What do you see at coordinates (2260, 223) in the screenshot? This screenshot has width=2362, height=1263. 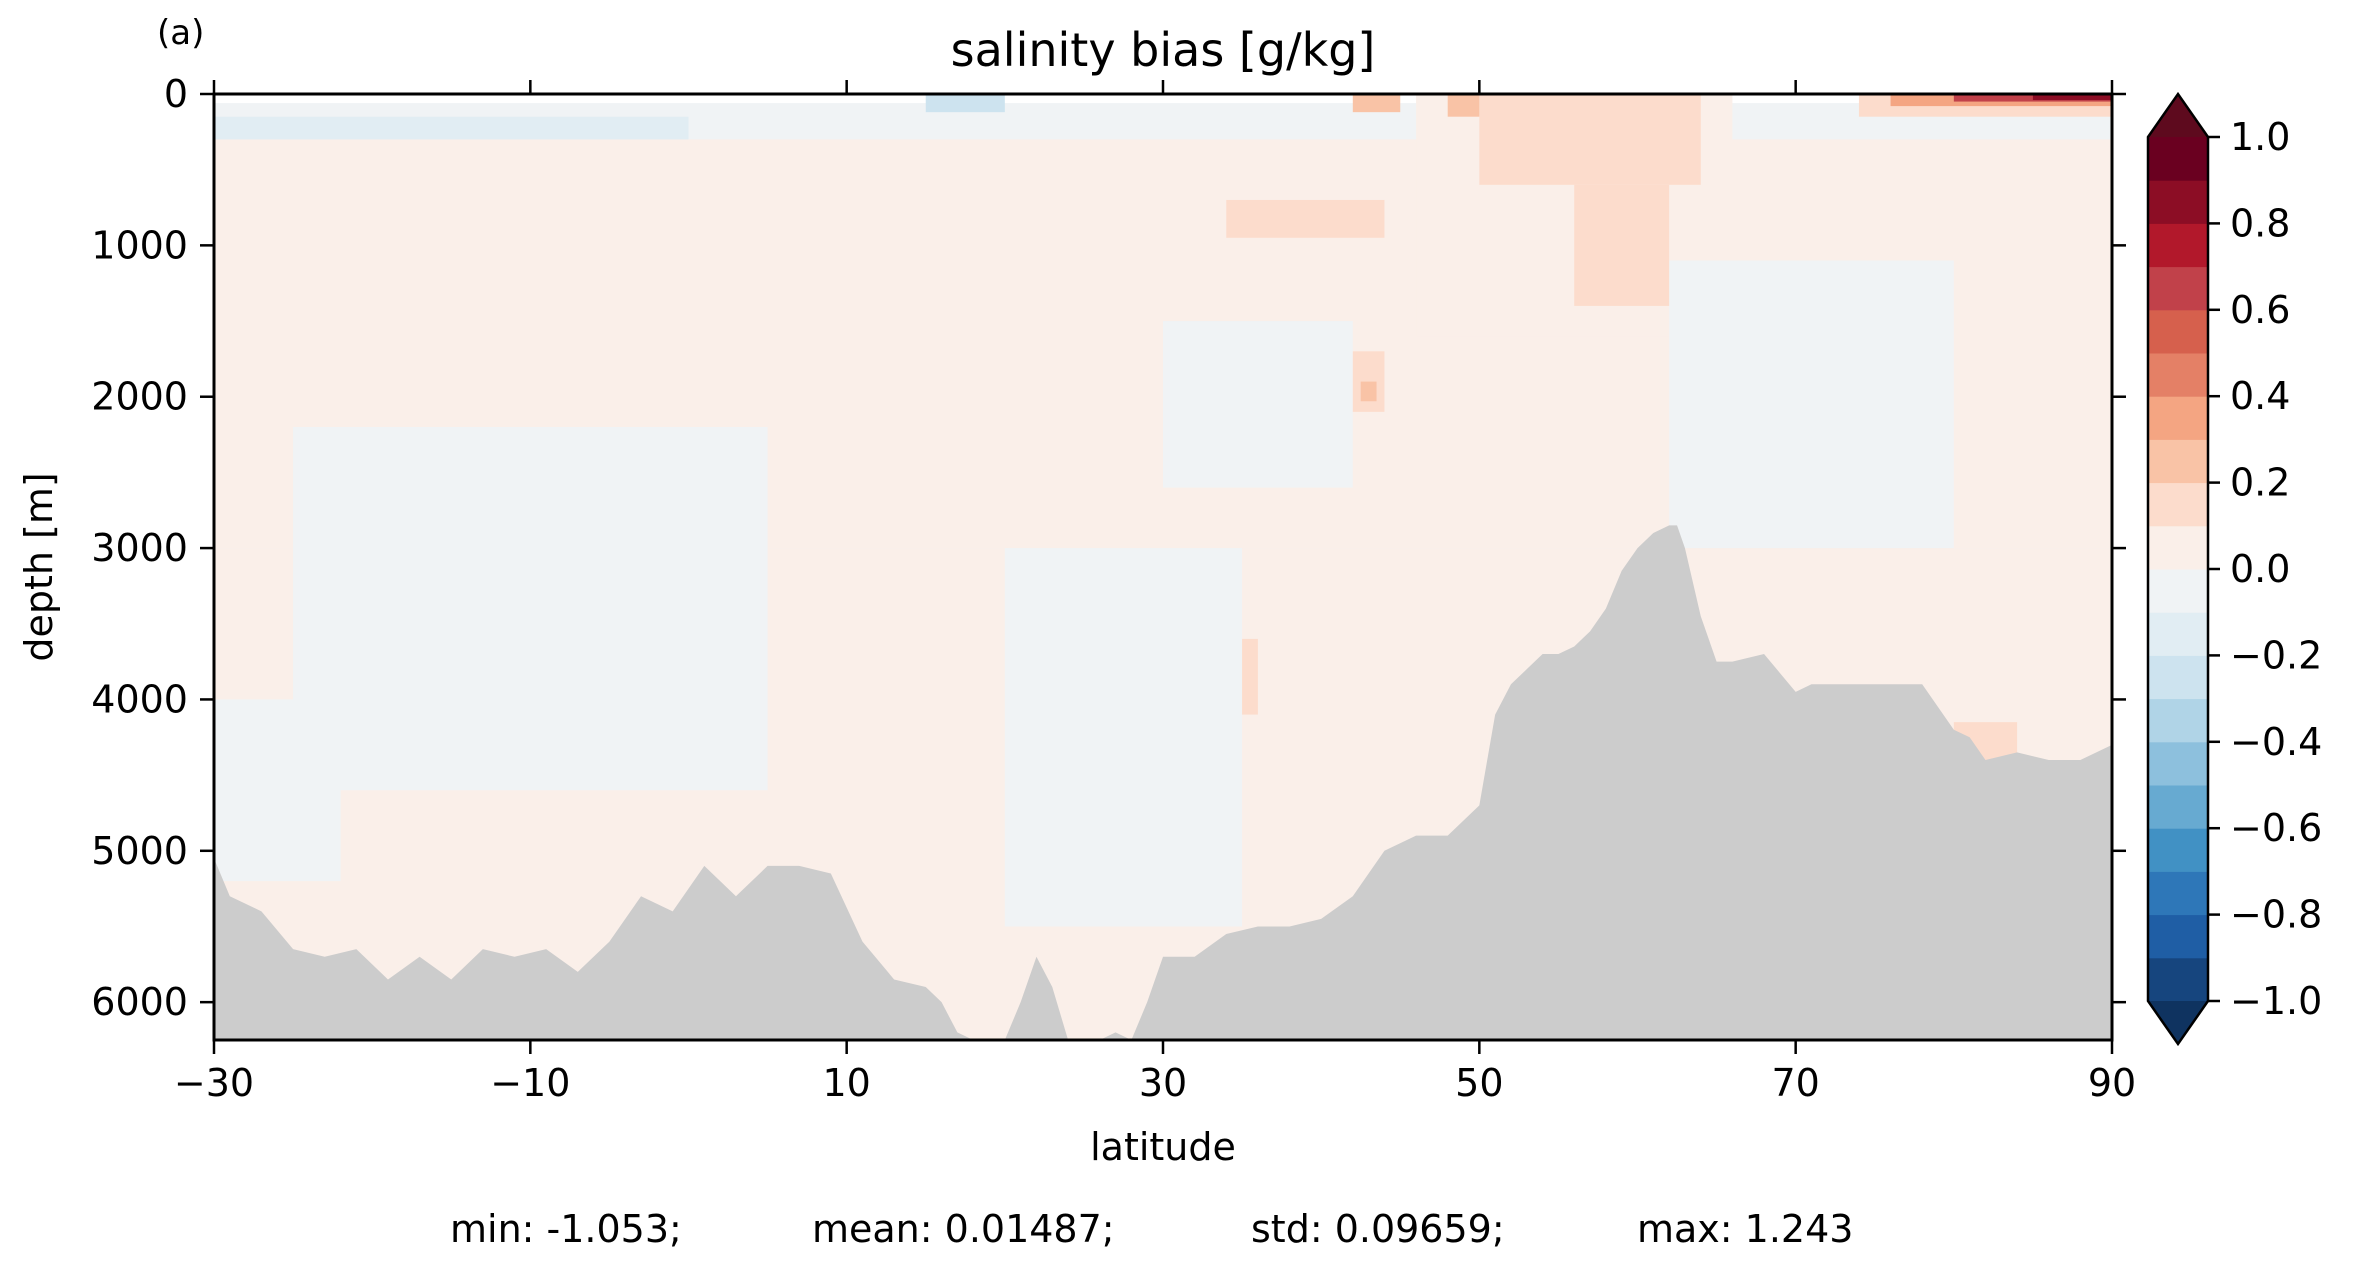 I see `colorbar-tick-label: 0.8` at bounding box center [2260, 223].